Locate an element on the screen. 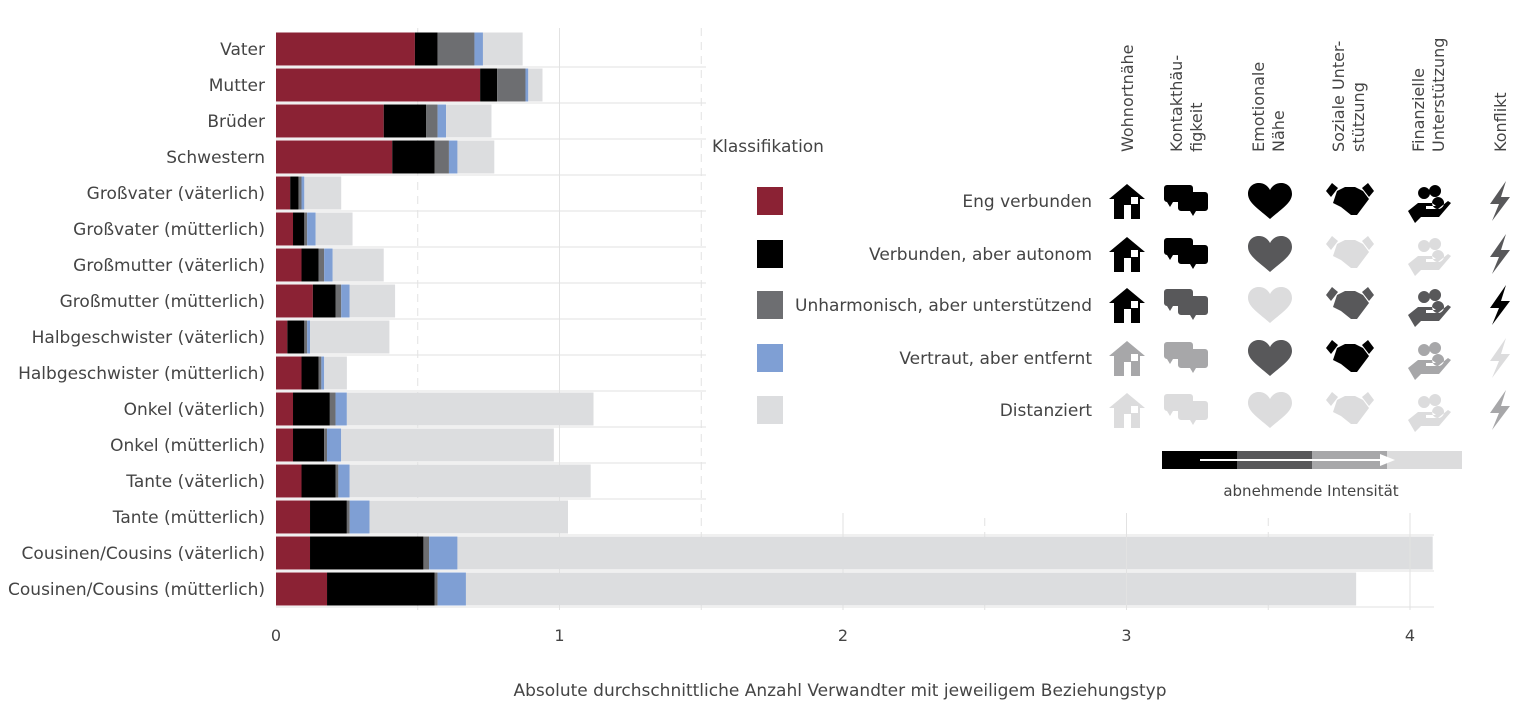 Image resolution: width=1527 pixels, height=716 pixels. category-label: Großmutter (väterlich) is located at coordinates (169, 266).